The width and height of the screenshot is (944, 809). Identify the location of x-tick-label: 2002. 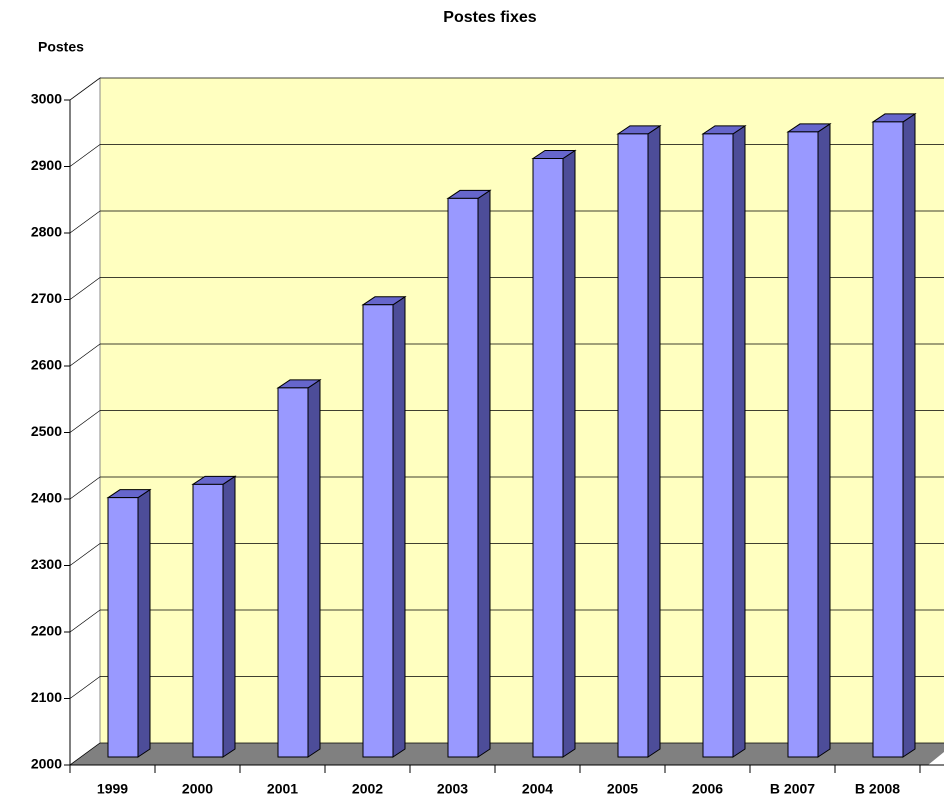
(367, 789).